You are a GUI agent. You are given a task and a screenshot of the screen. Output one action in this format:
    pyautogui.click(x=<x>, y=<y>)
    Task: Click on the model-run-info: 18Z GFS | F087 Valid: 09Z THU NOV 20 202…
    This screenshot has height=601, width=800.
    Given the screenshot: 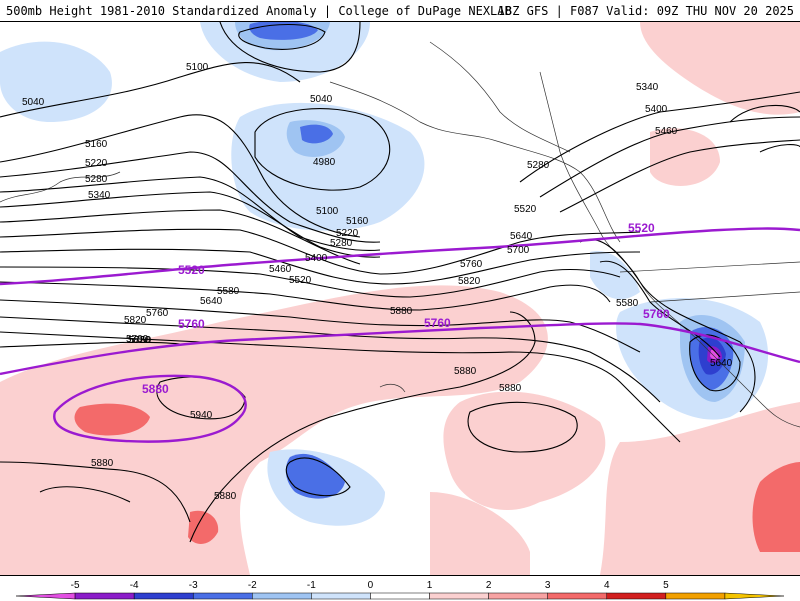 What is the action you would take?
    pyautogui.click(x=646, y=11)
    